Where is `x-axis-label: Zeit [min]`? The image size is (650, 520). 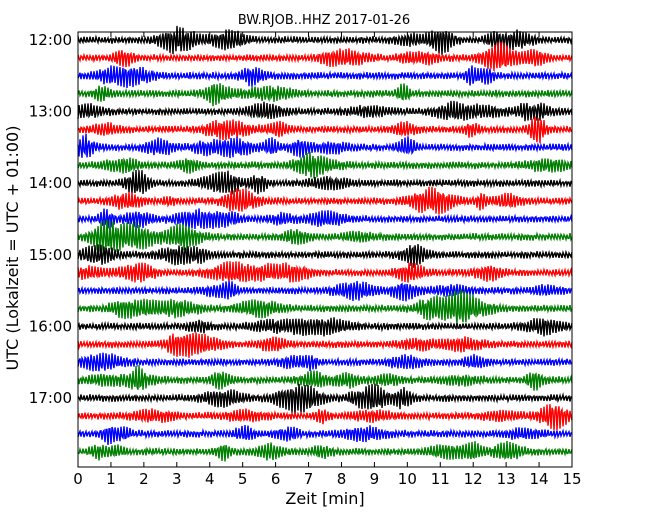
x-axis-label: Zeit [min] is located at coordinates (324, 498).